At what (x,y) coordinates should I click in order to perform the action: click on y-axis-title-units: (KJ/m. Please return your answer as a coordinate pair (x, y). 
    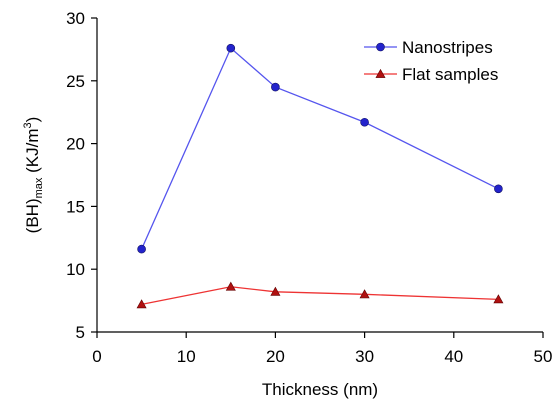
    Looking at the image, I should click on (32, 152).